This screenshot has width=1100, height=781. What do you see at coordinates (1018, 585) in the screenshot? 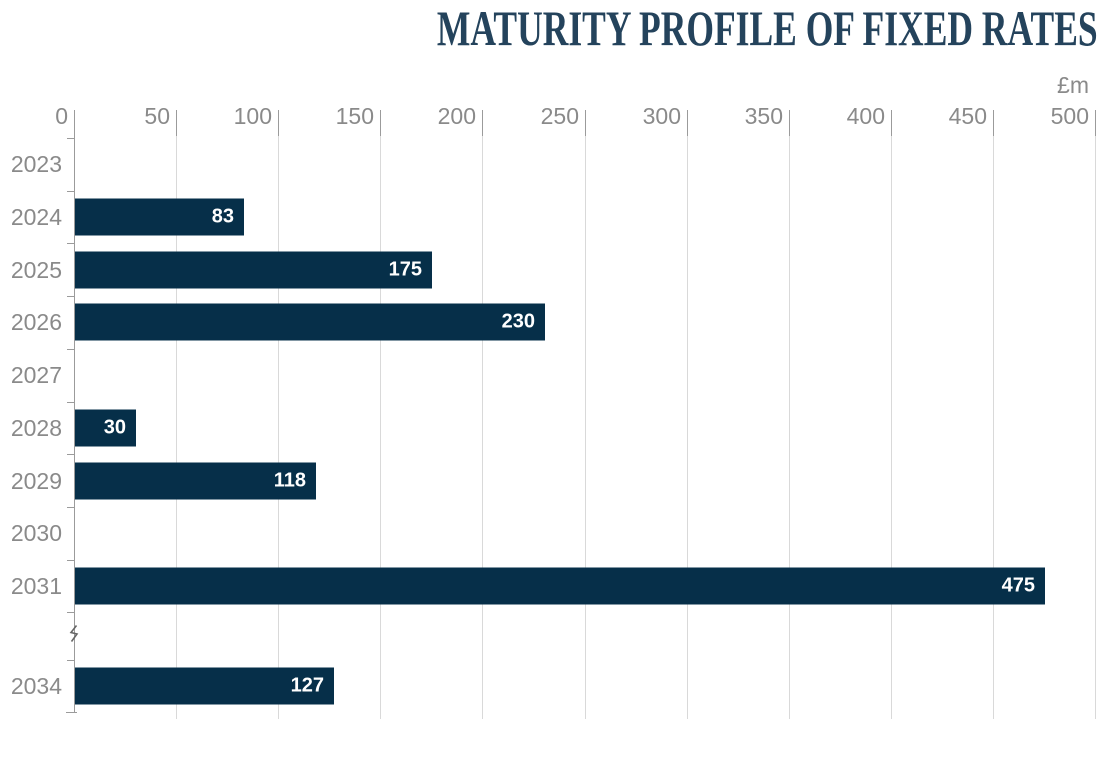
I see `bar-value-label: 475` at bounding box center [1018, 585].